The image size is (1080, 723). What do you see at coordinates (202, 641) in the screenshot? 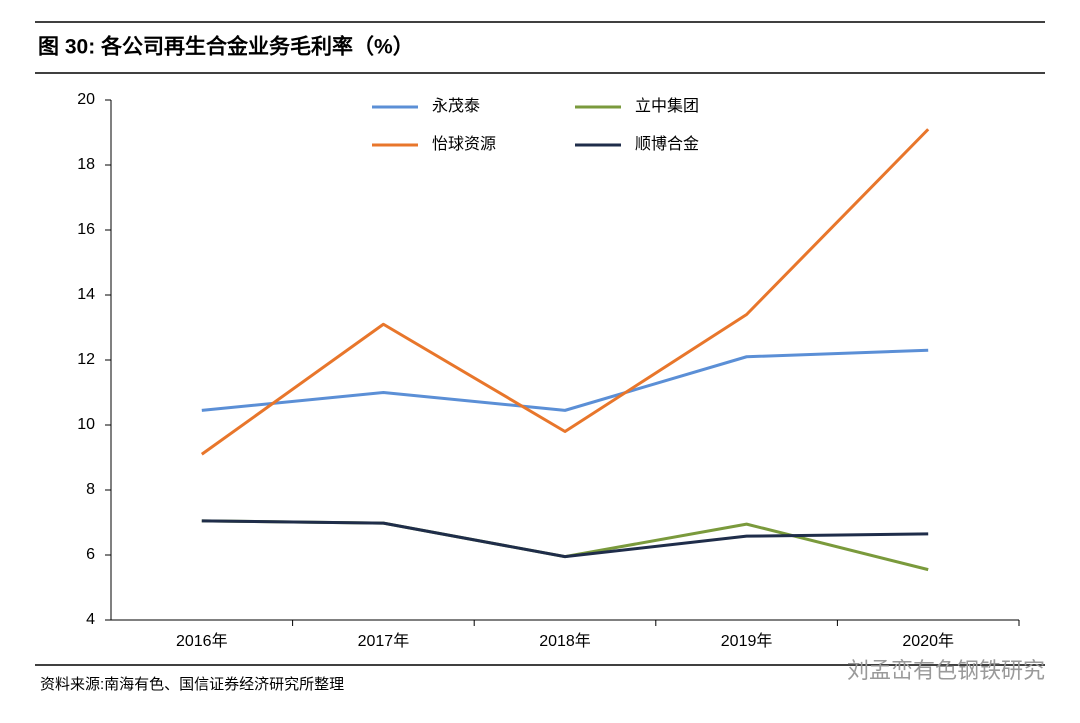
I see `x-tick-label: 2016年` at bounding box center [202, 641].